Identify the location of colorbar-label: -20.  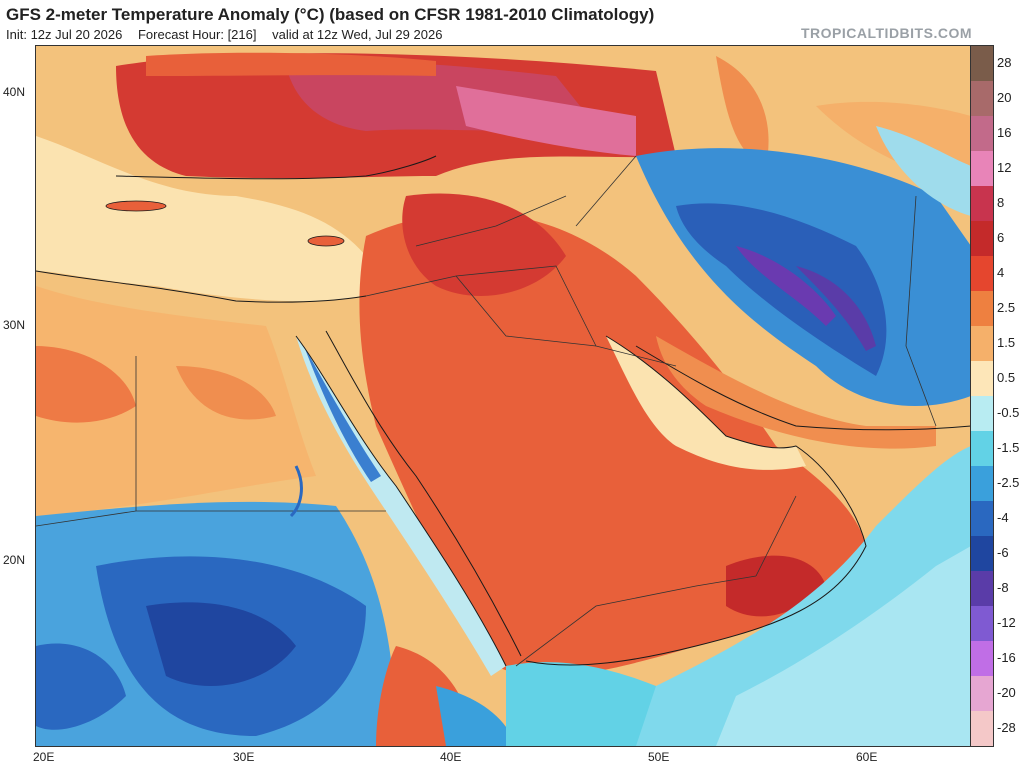
(1006, 692).